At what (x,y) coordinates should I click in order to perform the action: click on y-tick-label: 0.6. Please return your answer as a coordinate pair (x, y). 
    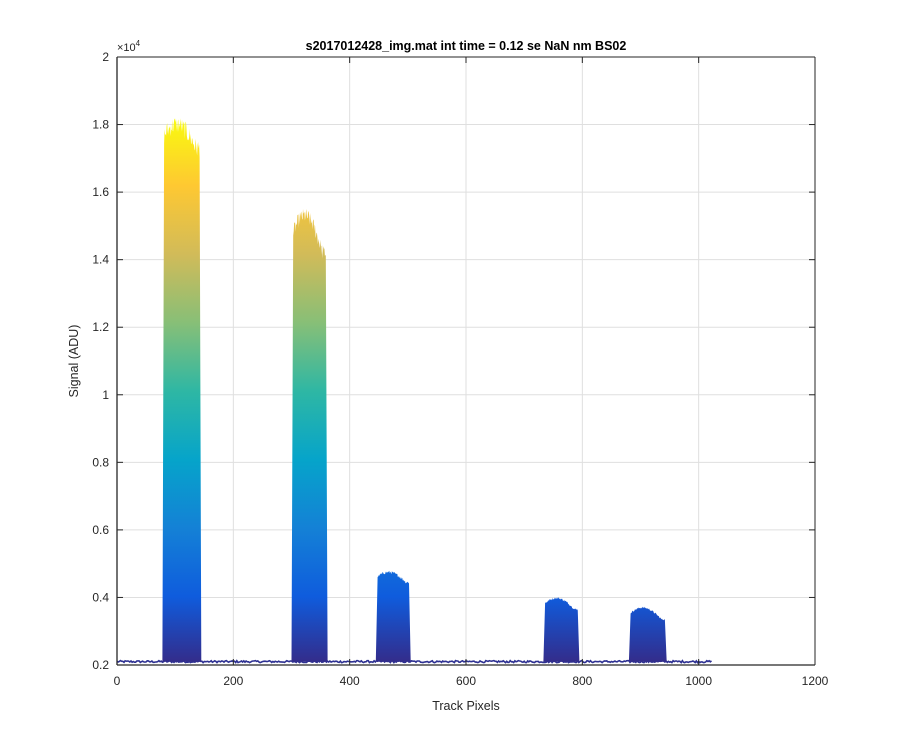
    Looking at the image, I should click on (100, 530).